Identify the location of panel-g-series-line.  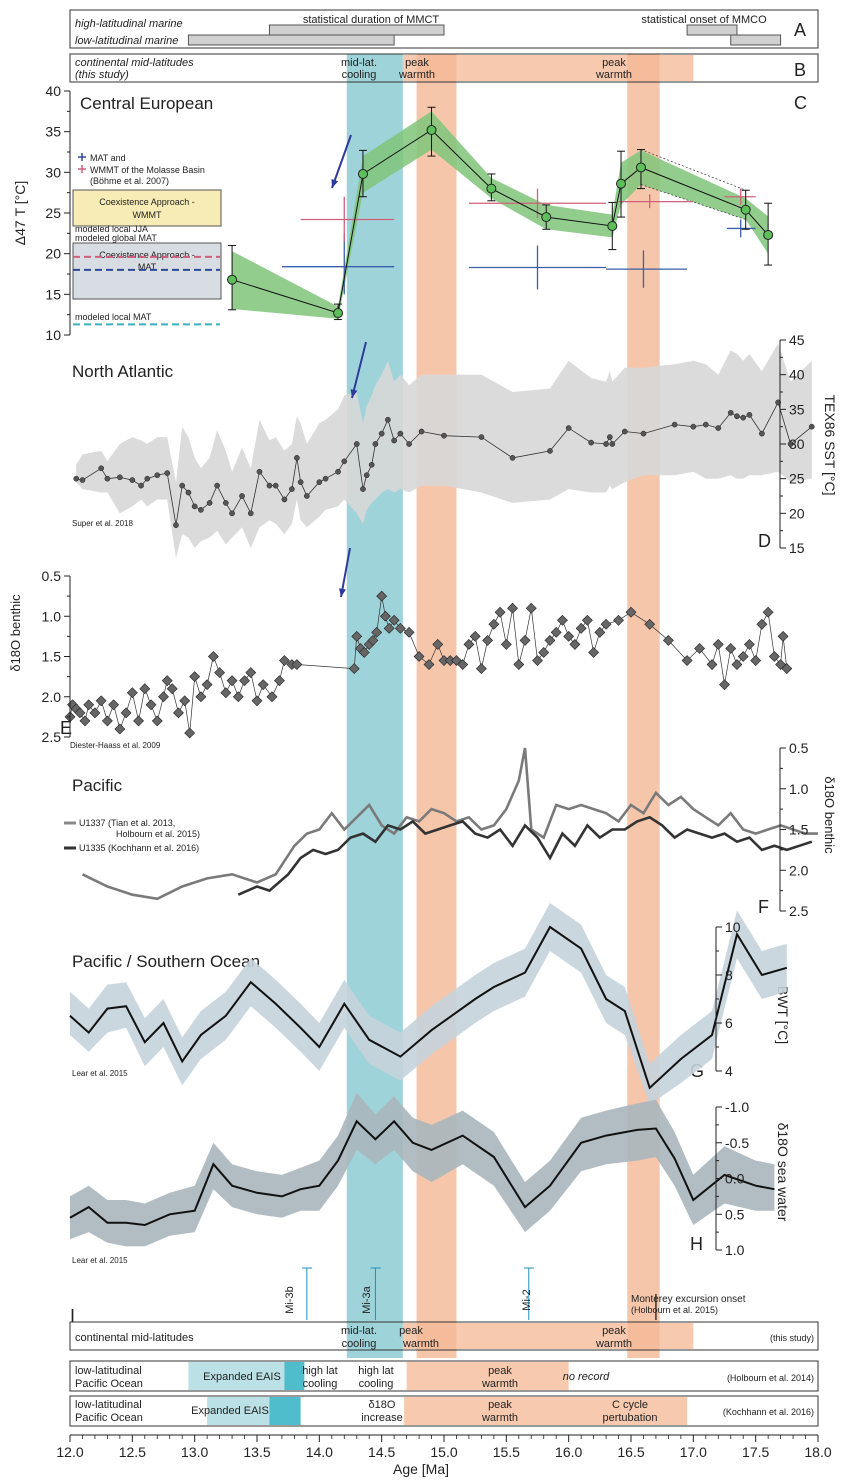
(428, 1007).